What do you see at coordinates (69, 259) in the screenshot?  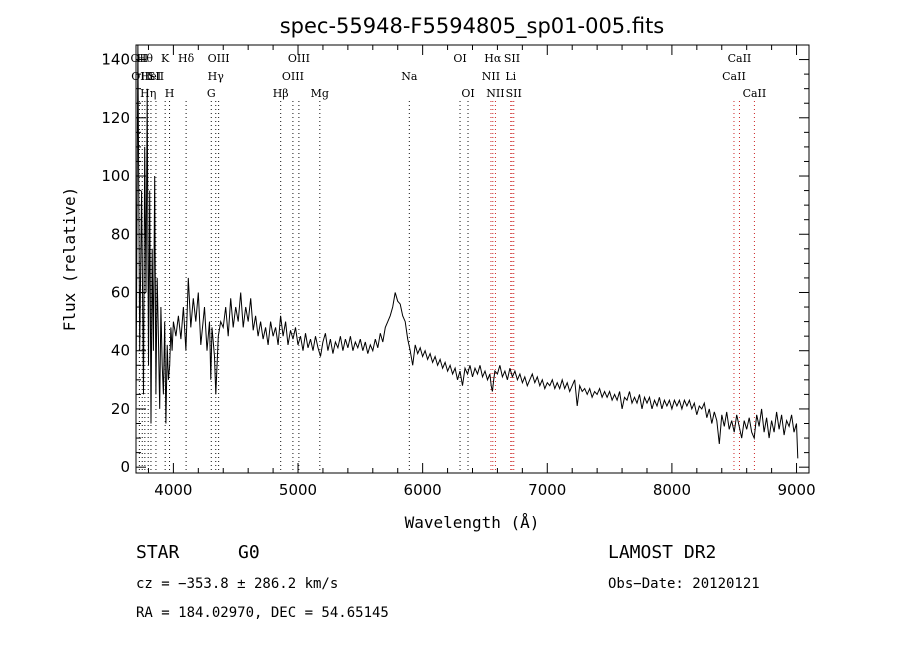 I see `y-axis-label: Flux (relative)` at bounding box center [69, 259].